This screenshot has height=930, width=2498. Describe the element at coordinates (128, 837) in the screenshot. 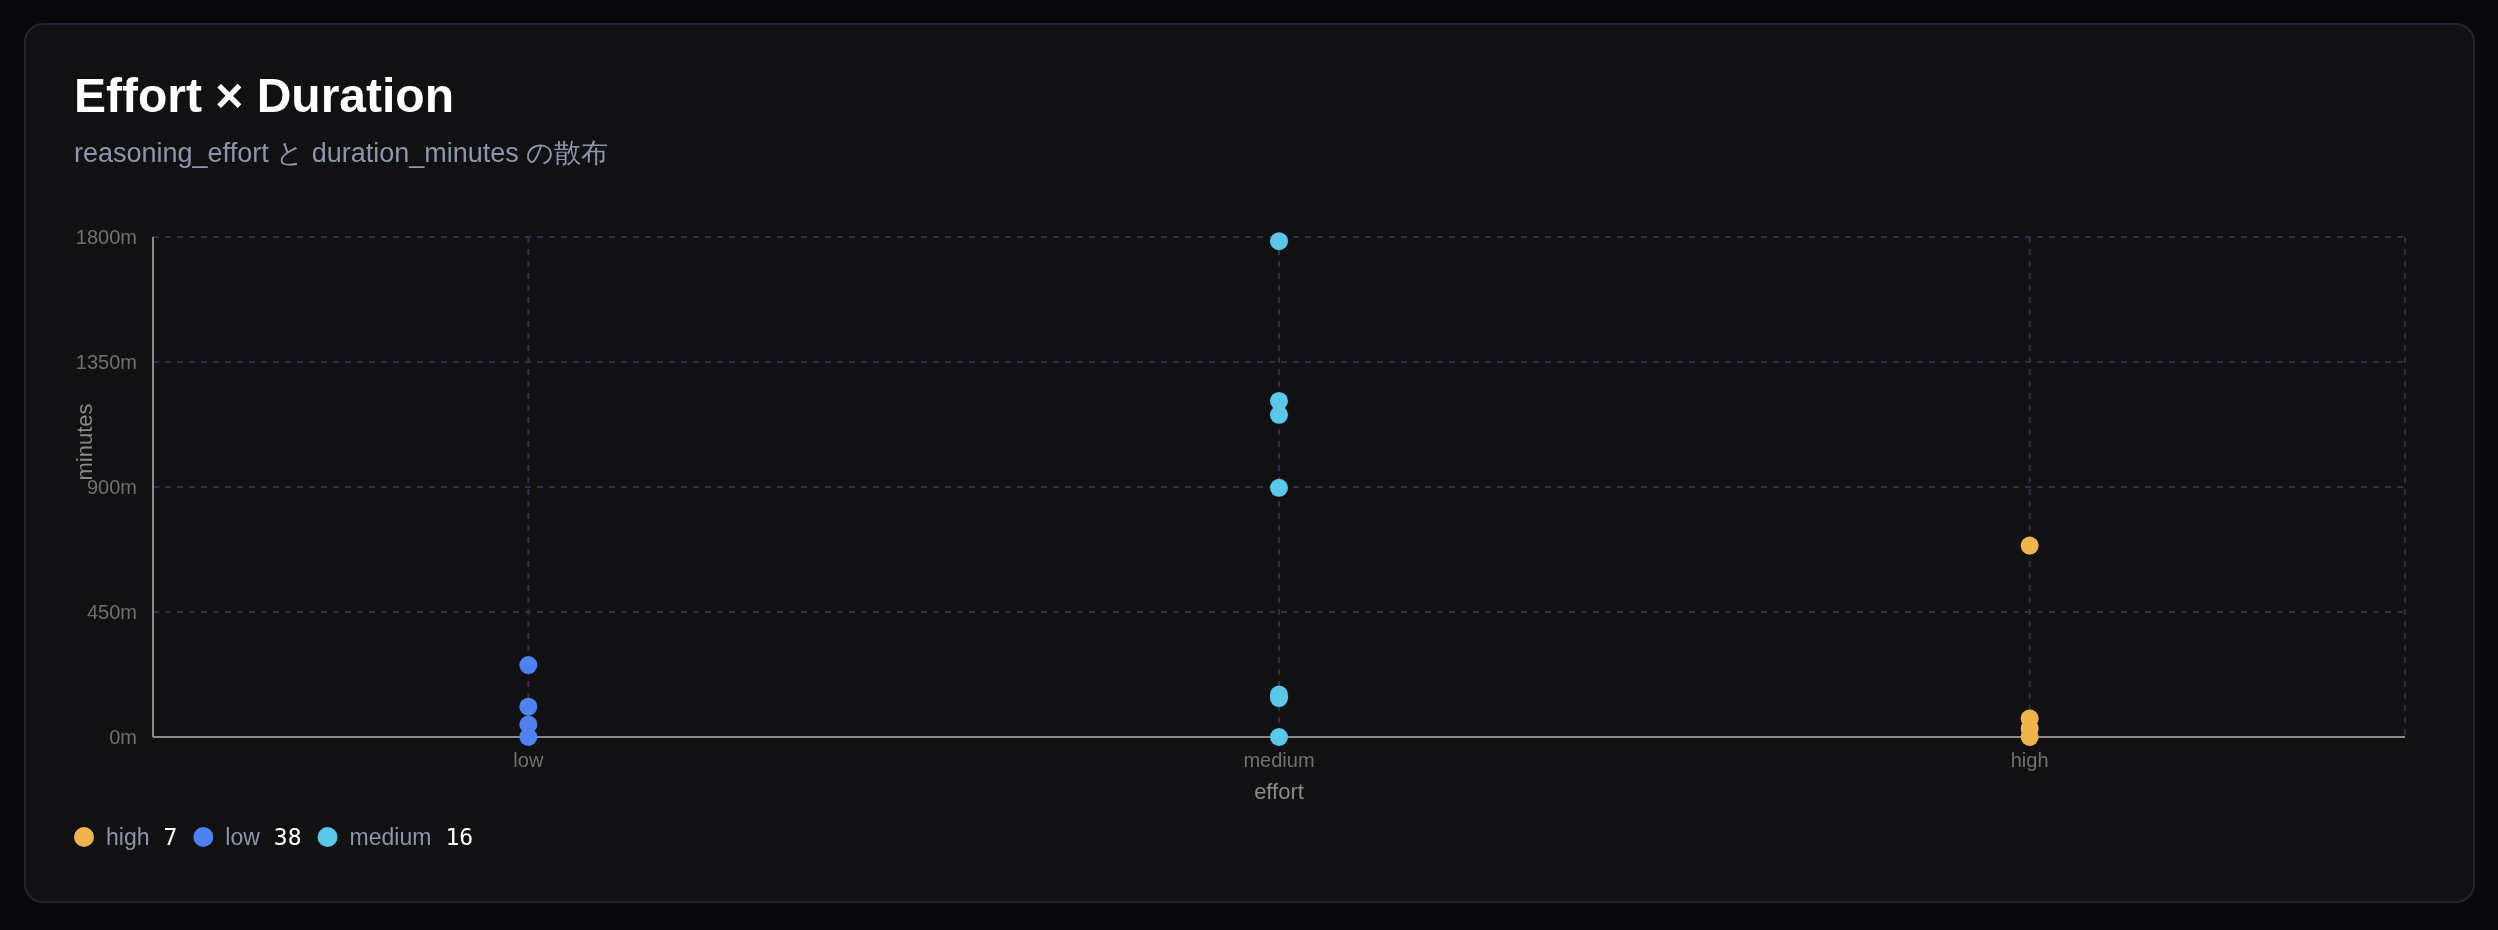

I see `legend-label: high` at that location.